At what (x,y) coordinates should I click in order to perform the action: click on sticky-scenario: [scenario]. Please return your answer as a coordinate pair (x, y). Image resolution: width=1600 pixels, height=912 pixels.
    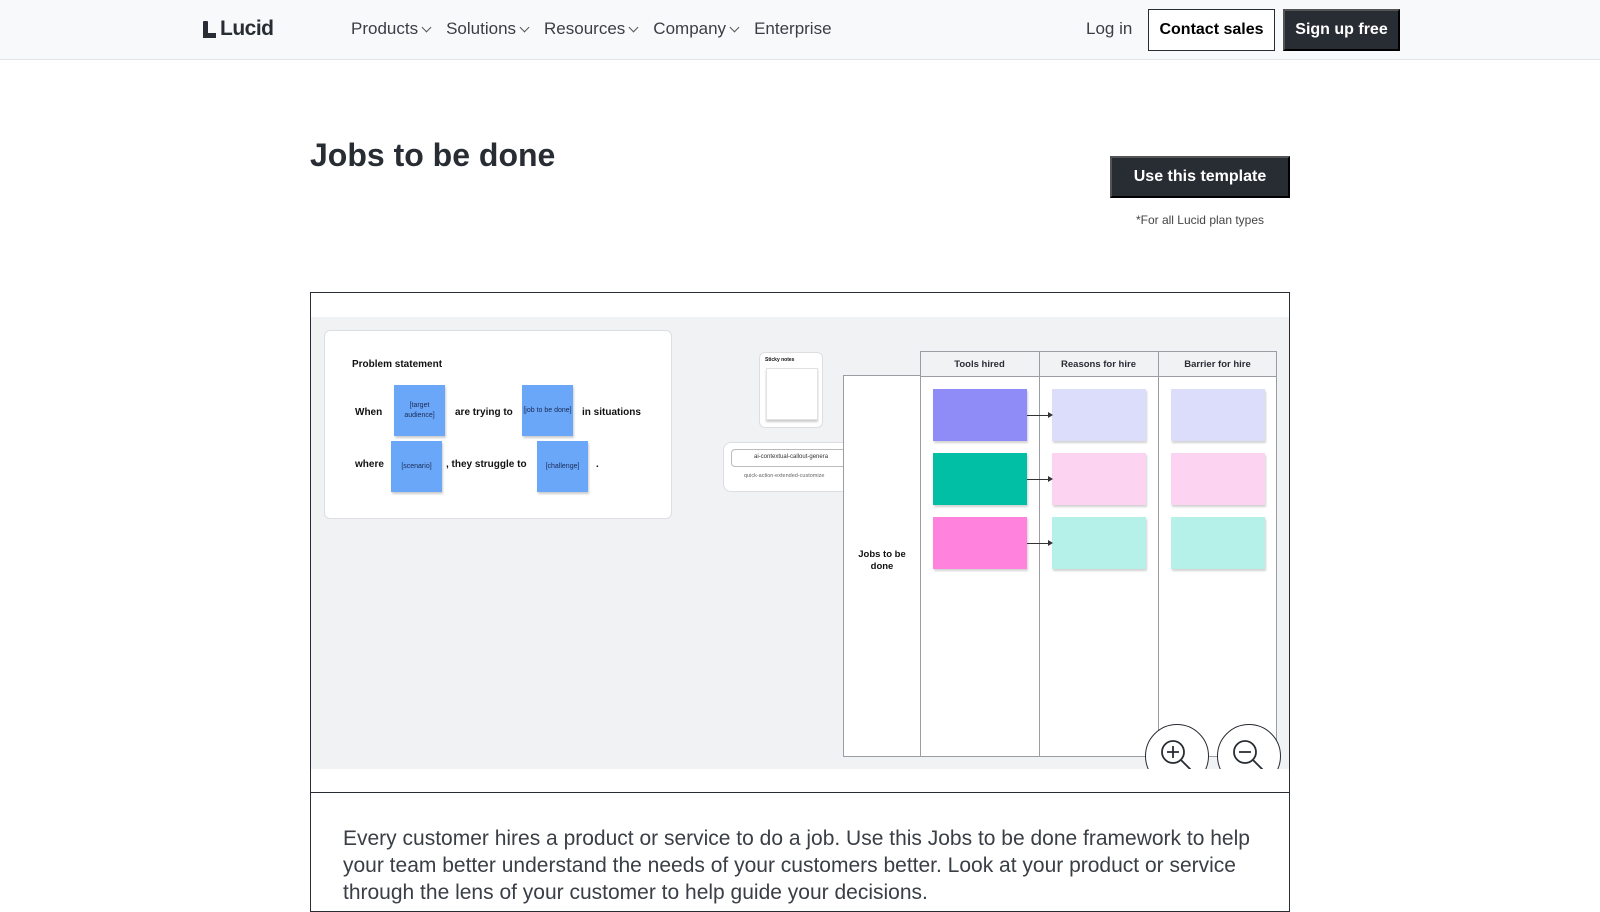
    Looking at the image, I should click on (416, 466).